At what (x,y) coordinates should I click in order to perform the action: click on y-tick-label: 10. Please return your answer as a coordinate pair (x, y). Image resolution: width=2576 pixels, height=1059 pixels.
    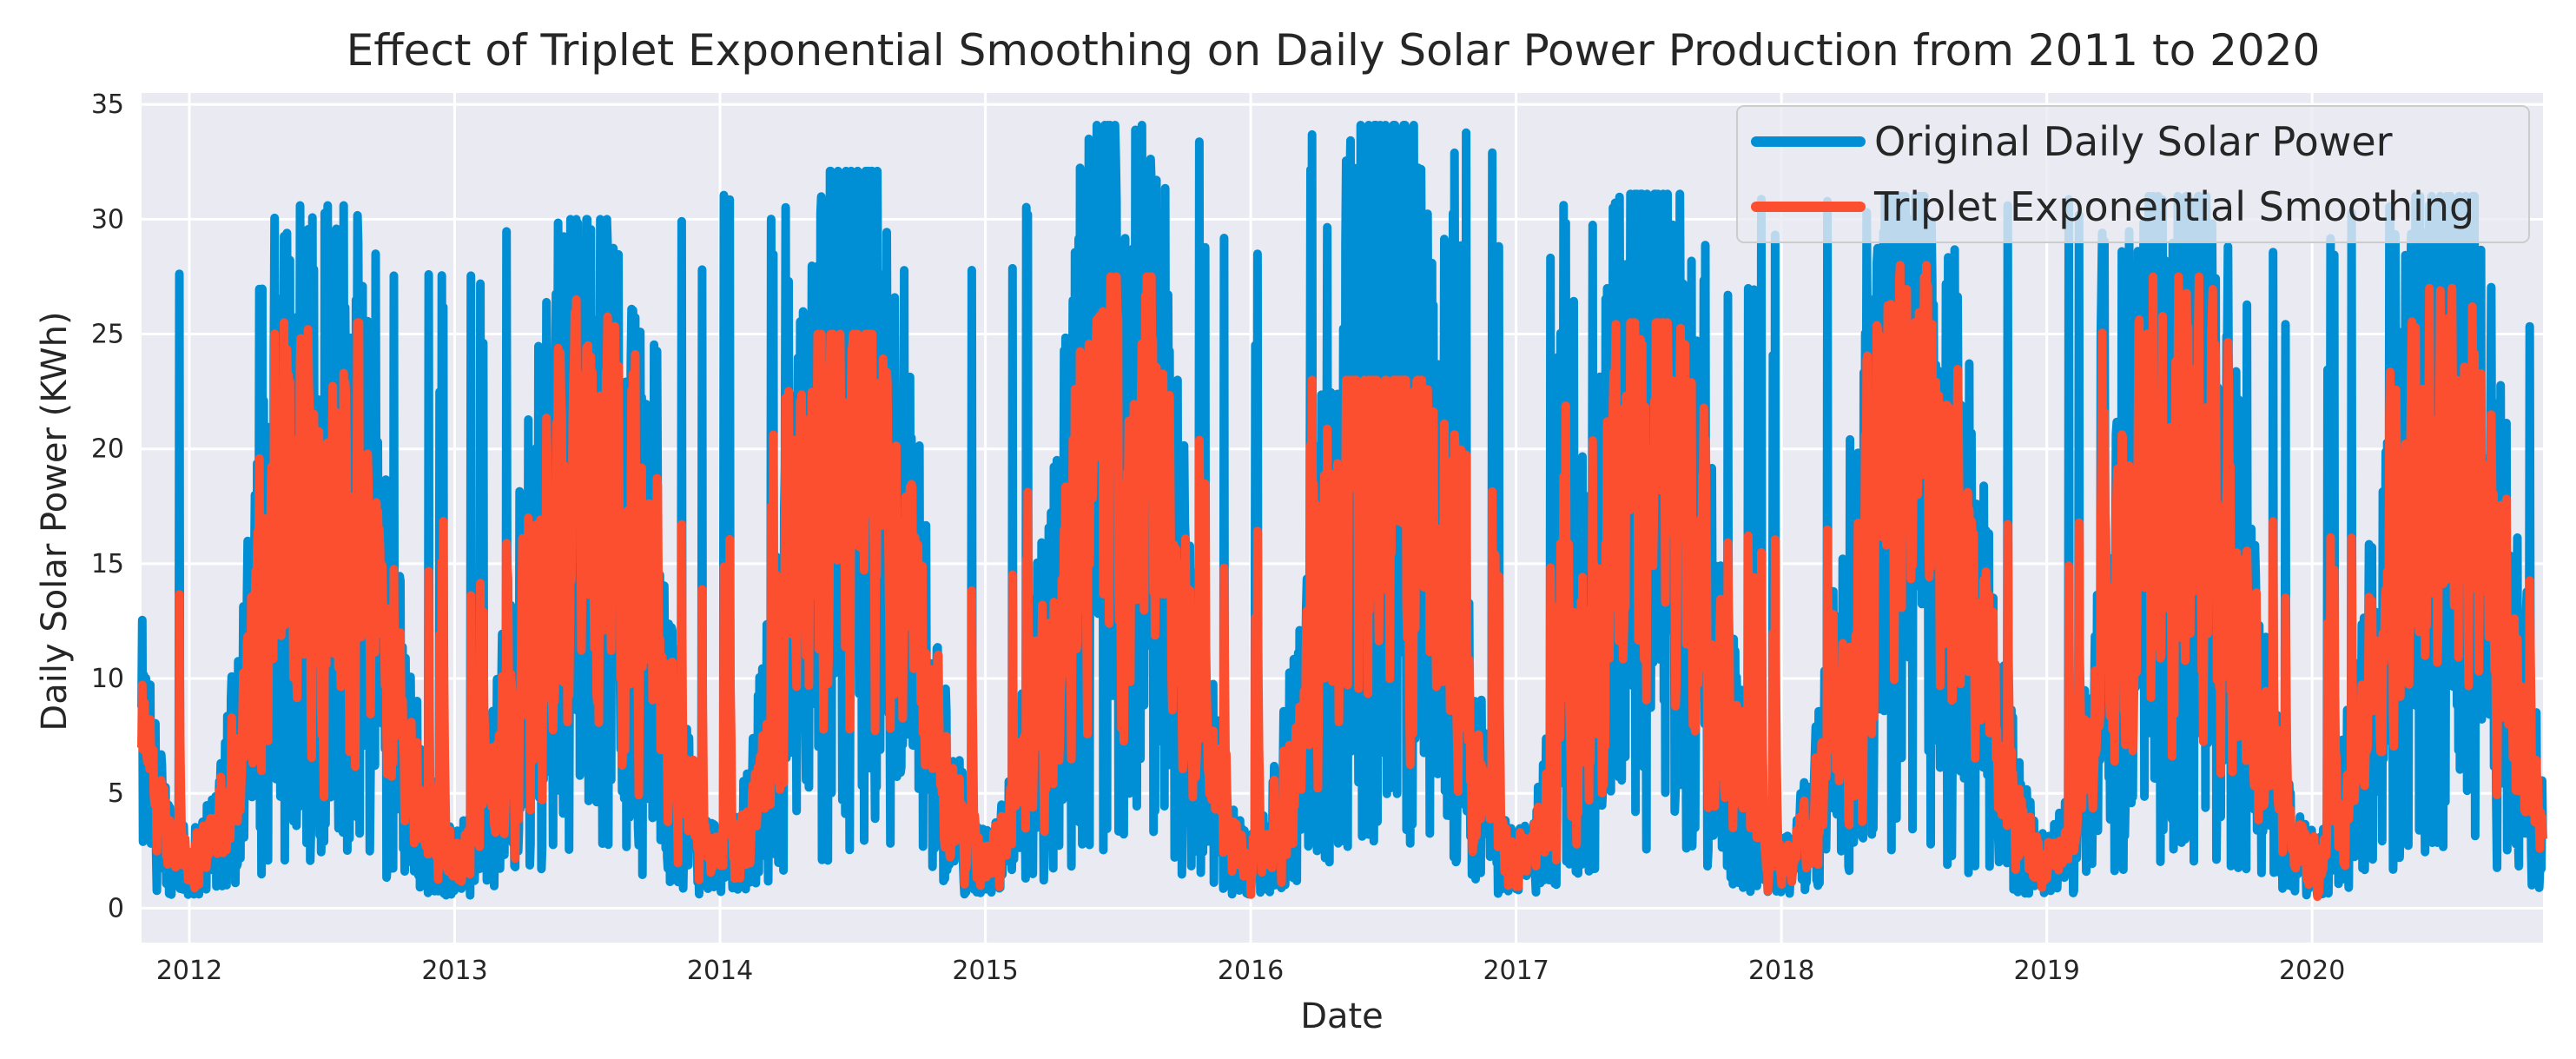
    Looking at the image, I should click on (108, 679).